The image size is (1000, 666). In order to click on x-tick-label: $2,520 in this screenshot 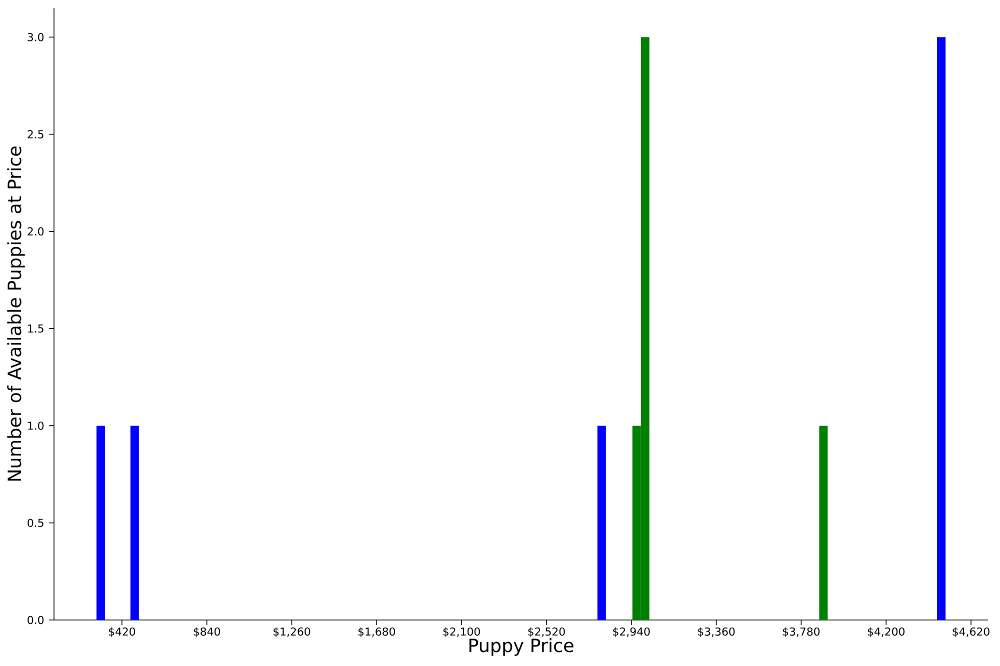, I will do `click(546, 632)`.